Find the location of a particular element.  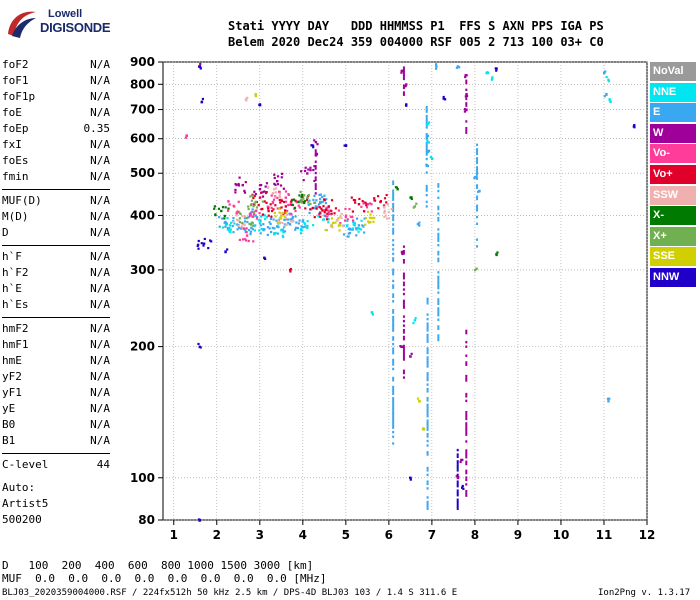

y-tick-label: 100 is located at coordinates (142, 478).